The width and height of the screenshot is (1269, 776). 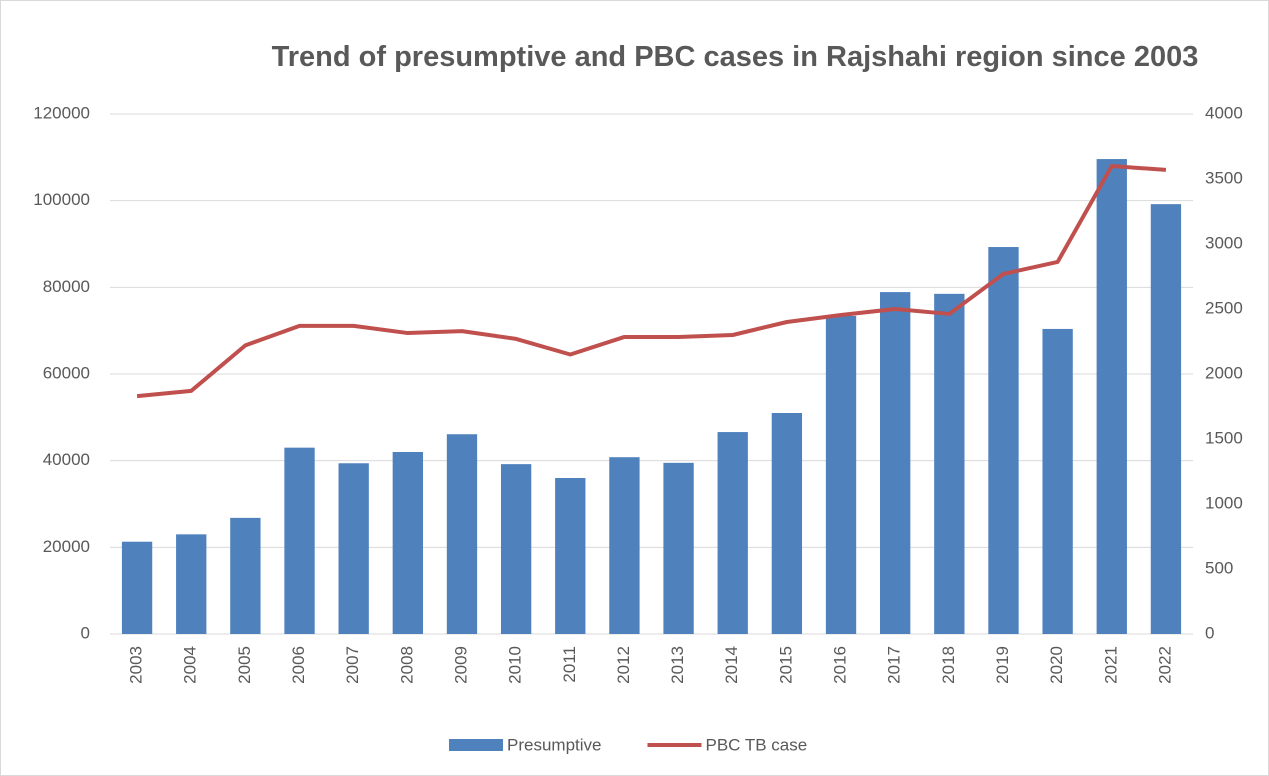 I want to click on y-tick-label: 60000, so click(x=66, y=372).